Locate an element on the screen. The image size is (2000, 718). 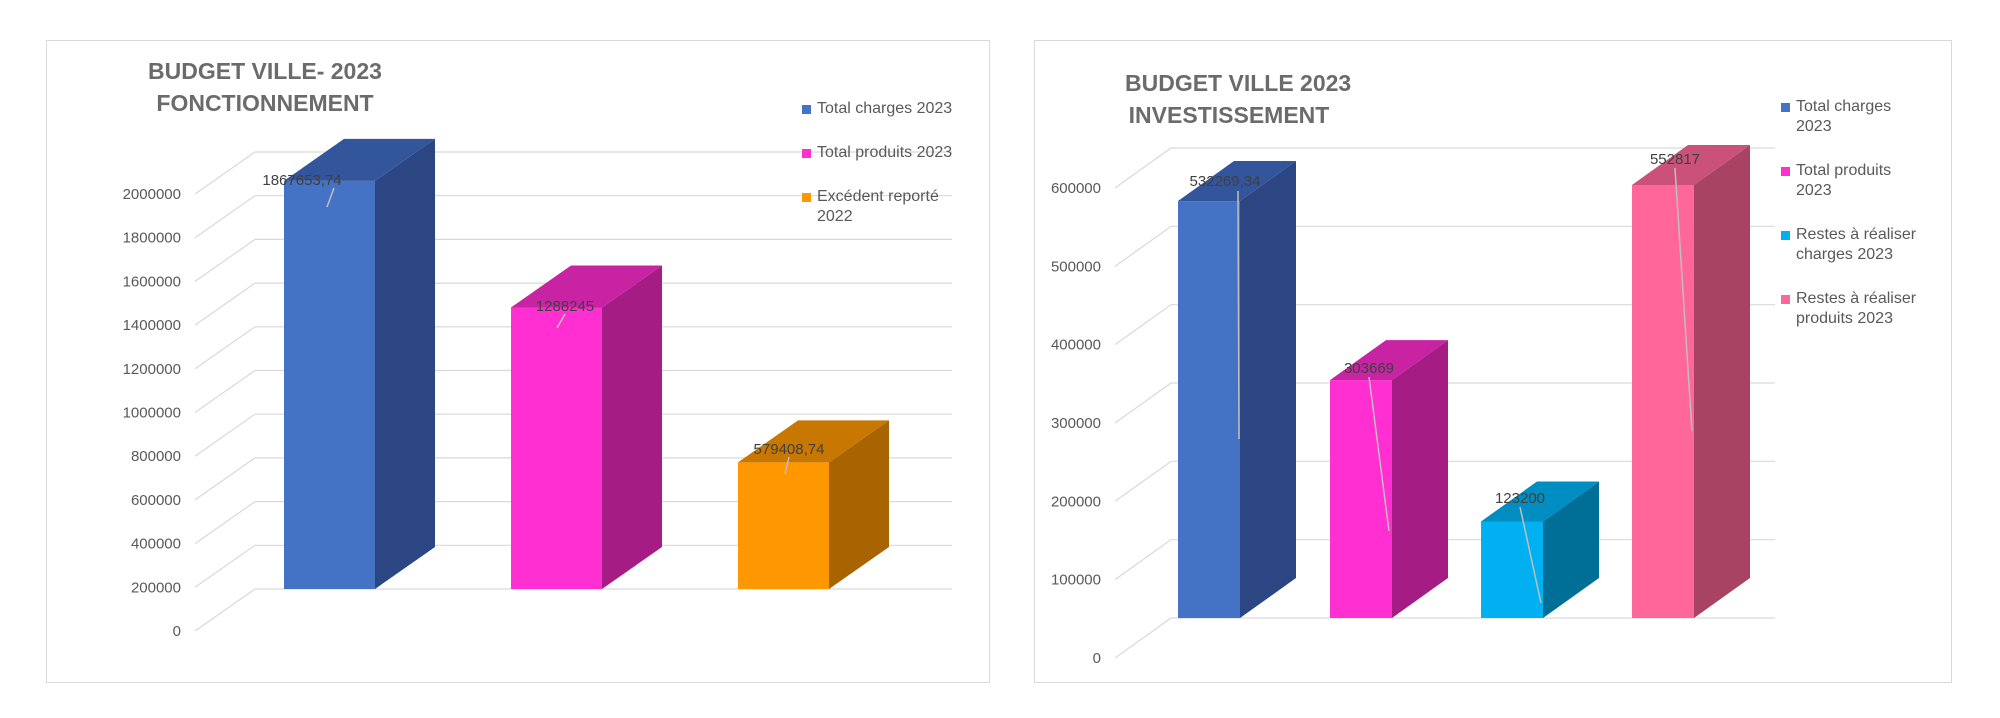
data-label: 123200 is located at coordinates (1520, 498).